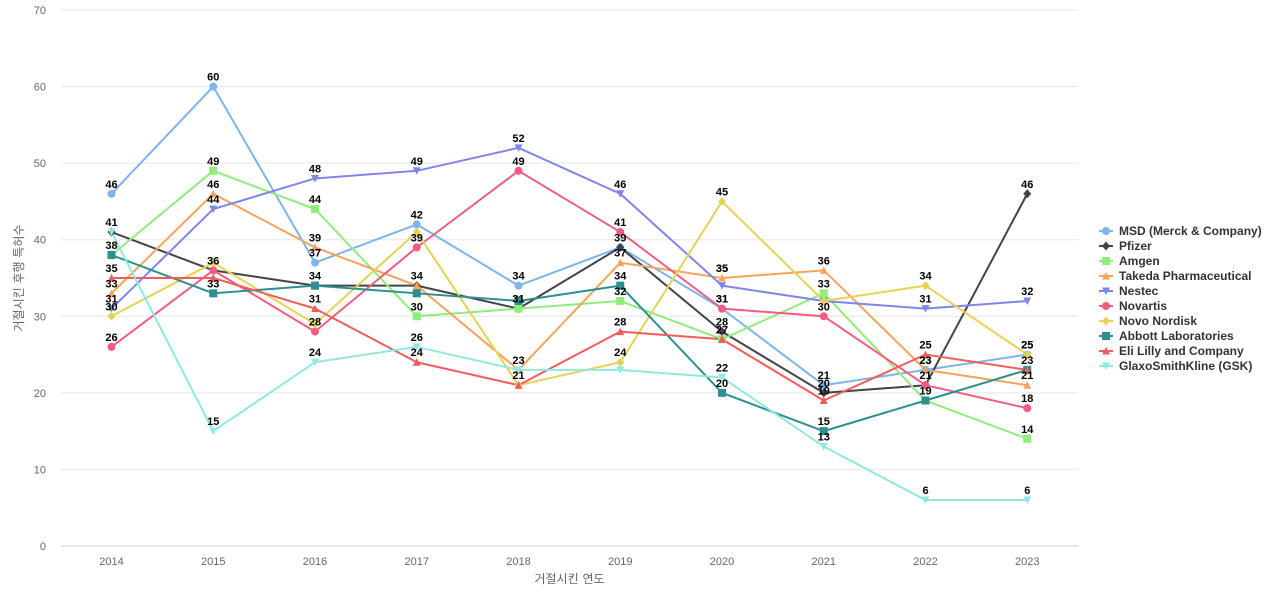 This screenshot has width=1280, height=600. I want to click on legend-item: Nestec, so click(1139, 291).